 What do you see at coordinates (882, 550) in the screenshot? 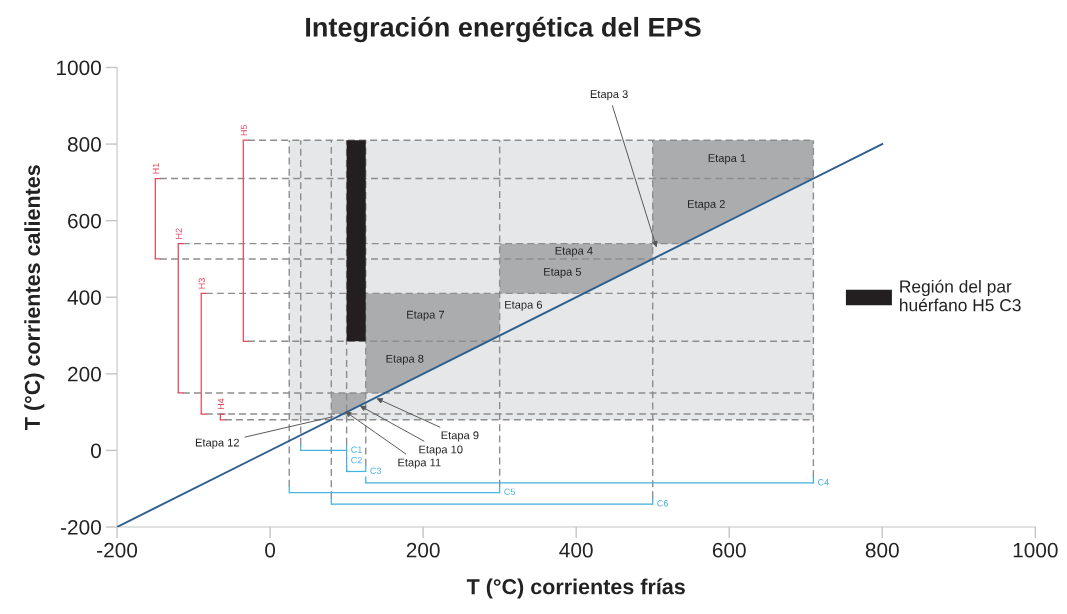
I see `x-tick-label: 800` at bounding box center [882, 550].